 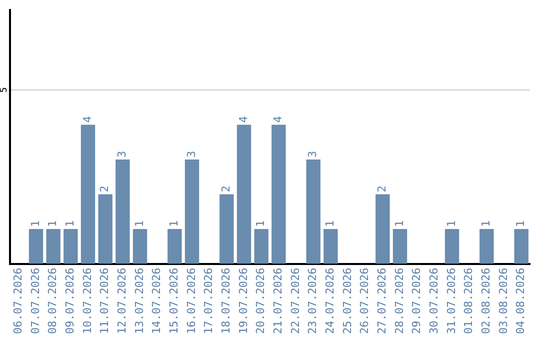 I want to click on x-tick-label: 31.07.2026, so click(x=451, y=301).